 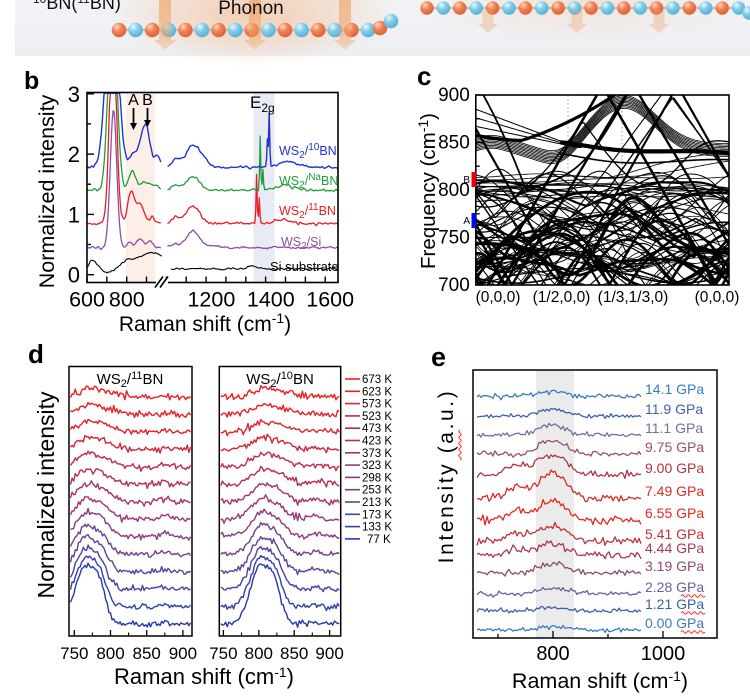 I want to click on svg-text: 0.00 GPa, so click(x=674, y=623).